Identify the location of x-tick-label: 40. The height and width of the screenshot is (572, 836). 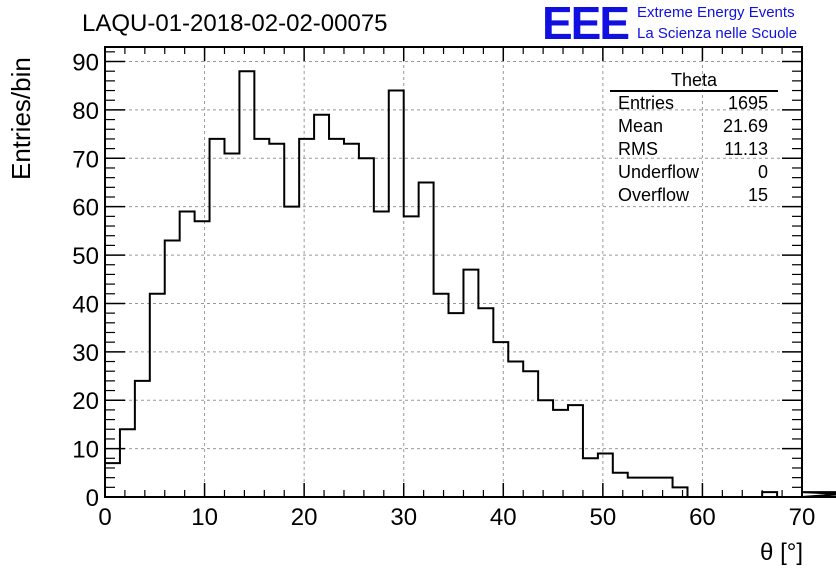
(503, 517).